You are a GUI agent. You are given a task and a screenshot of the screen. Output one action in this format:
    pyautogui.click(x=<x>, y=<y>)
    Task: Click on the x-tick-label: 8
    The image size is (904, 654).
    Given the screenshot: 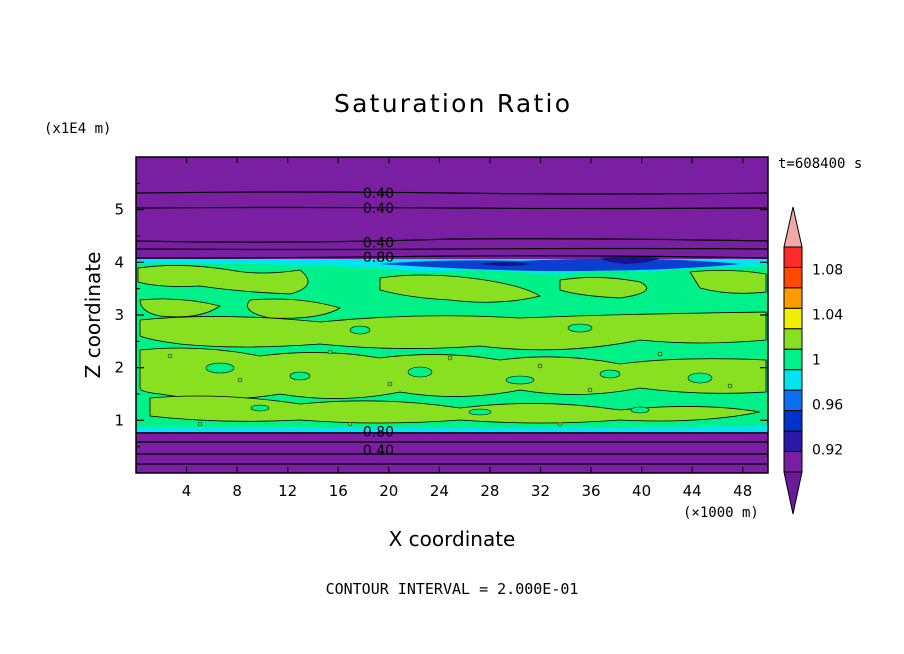 What is the action you would take?
    pyautogui.click(x=237, y=491)
    